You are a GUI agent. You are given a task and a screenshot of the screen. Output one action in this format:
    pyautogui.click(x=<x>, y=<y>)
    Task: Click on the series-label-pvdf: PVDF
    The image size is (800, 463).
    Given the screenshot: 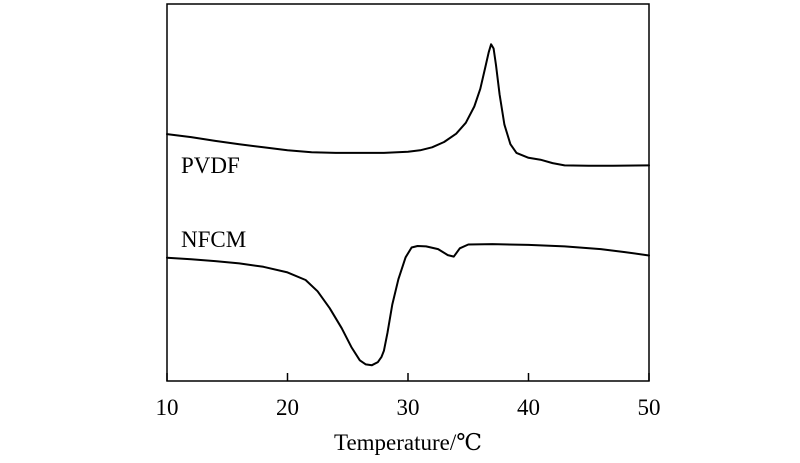 What is the action you would take?
    pyautogui.click(x=210, y=165)
    